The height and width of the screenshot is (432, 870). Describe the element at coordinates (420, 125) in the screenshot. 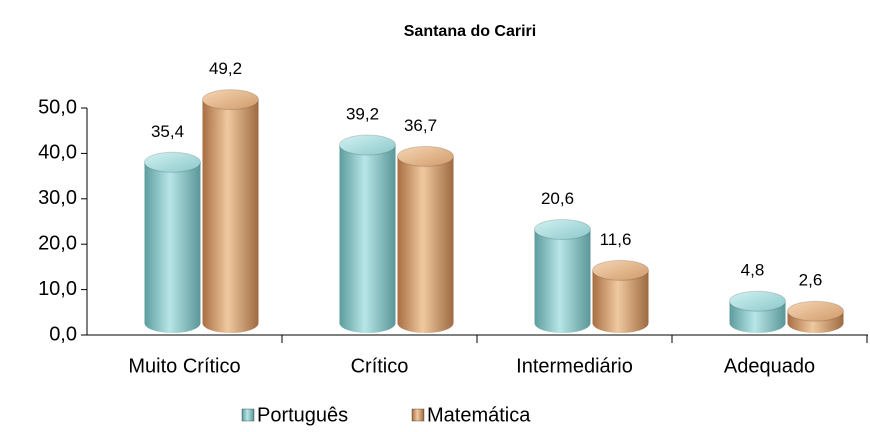

I see `value-label: 36,7` at that location.